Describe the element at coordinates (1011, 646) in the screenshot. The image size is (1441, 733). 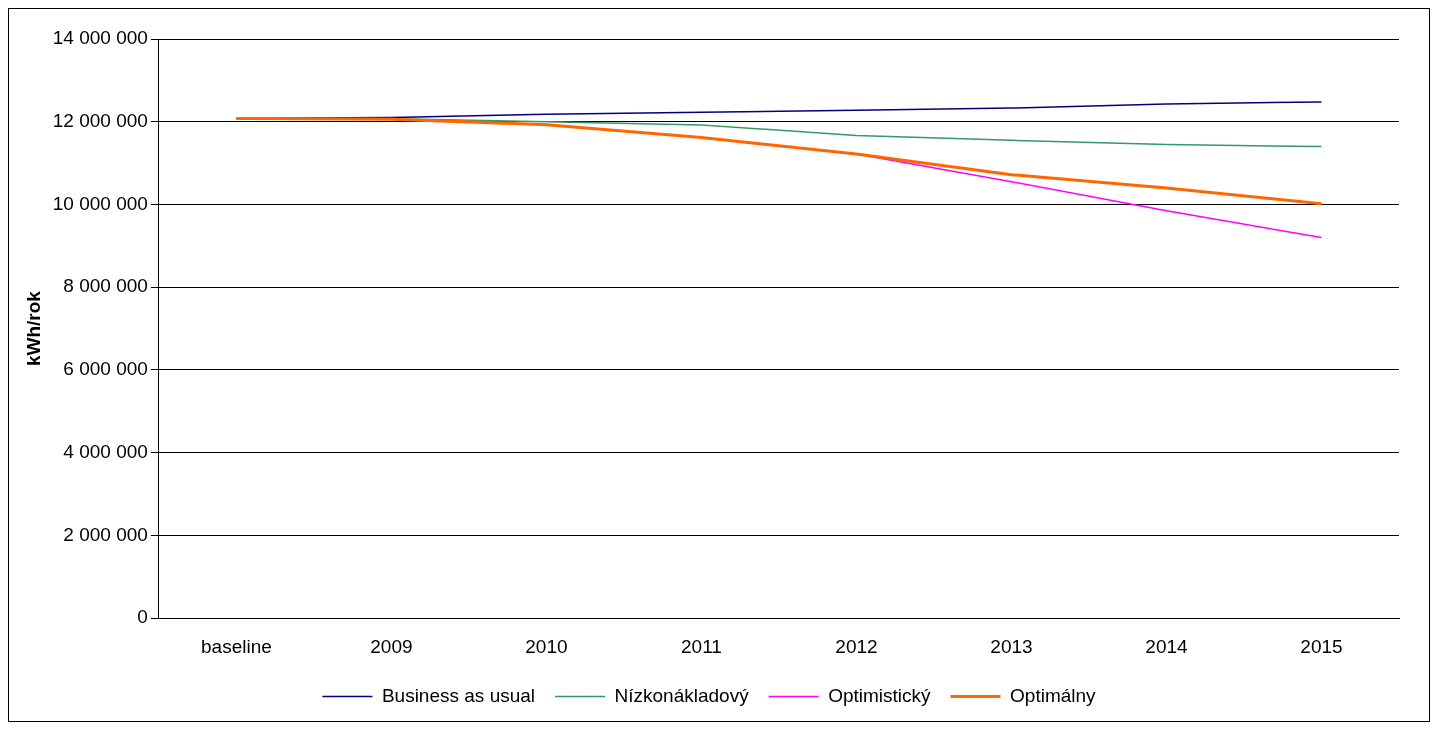
I see `x-tick-label: 2013` at that location.